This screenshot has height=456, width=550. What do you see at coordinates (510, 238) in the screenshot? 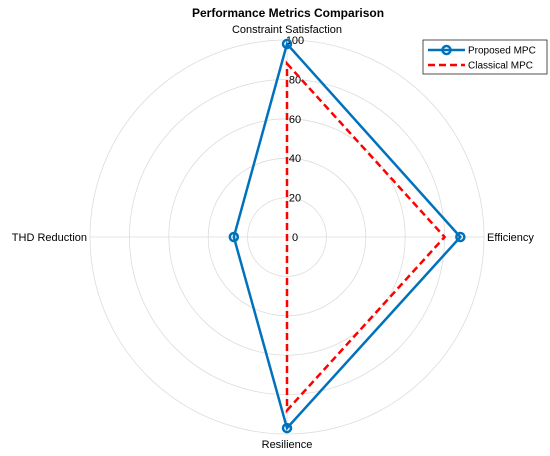
I see `axis-label-efficiency: Efficiency` at bounding box center [510, 238].